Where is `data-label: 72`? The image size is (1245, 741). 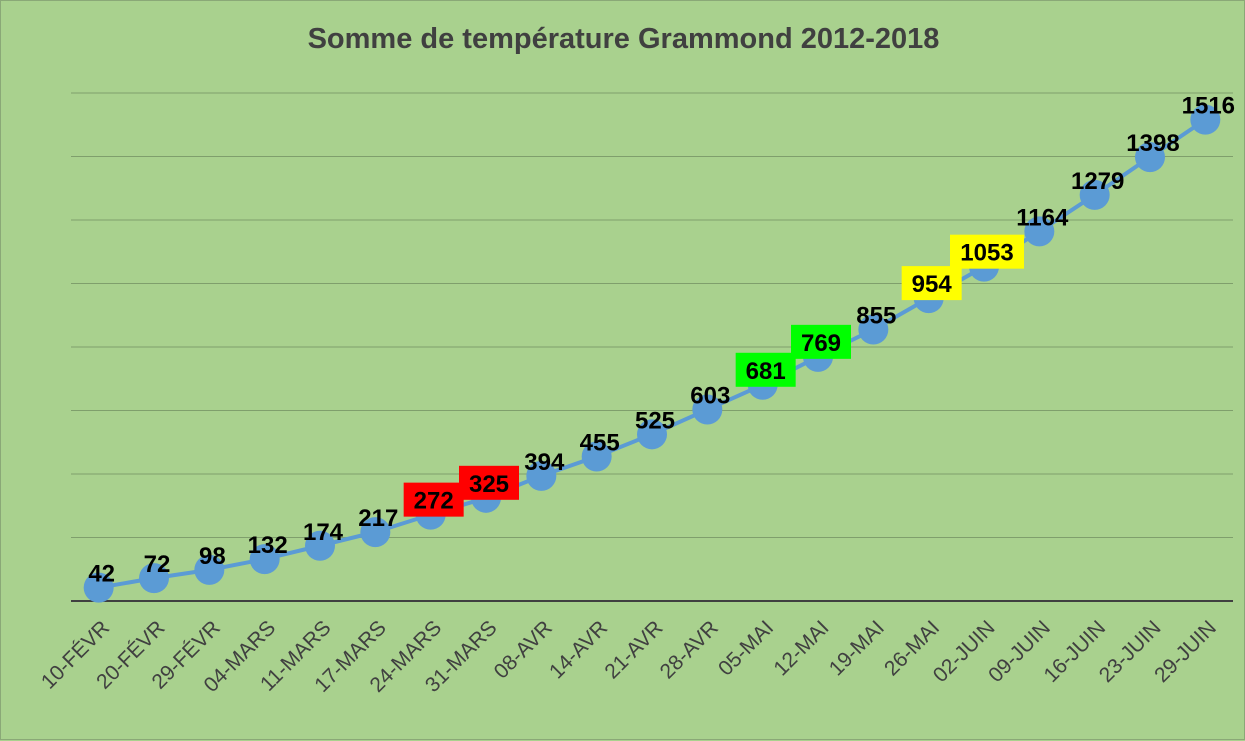 data-label: 72 is located at coordinates (157, 564).